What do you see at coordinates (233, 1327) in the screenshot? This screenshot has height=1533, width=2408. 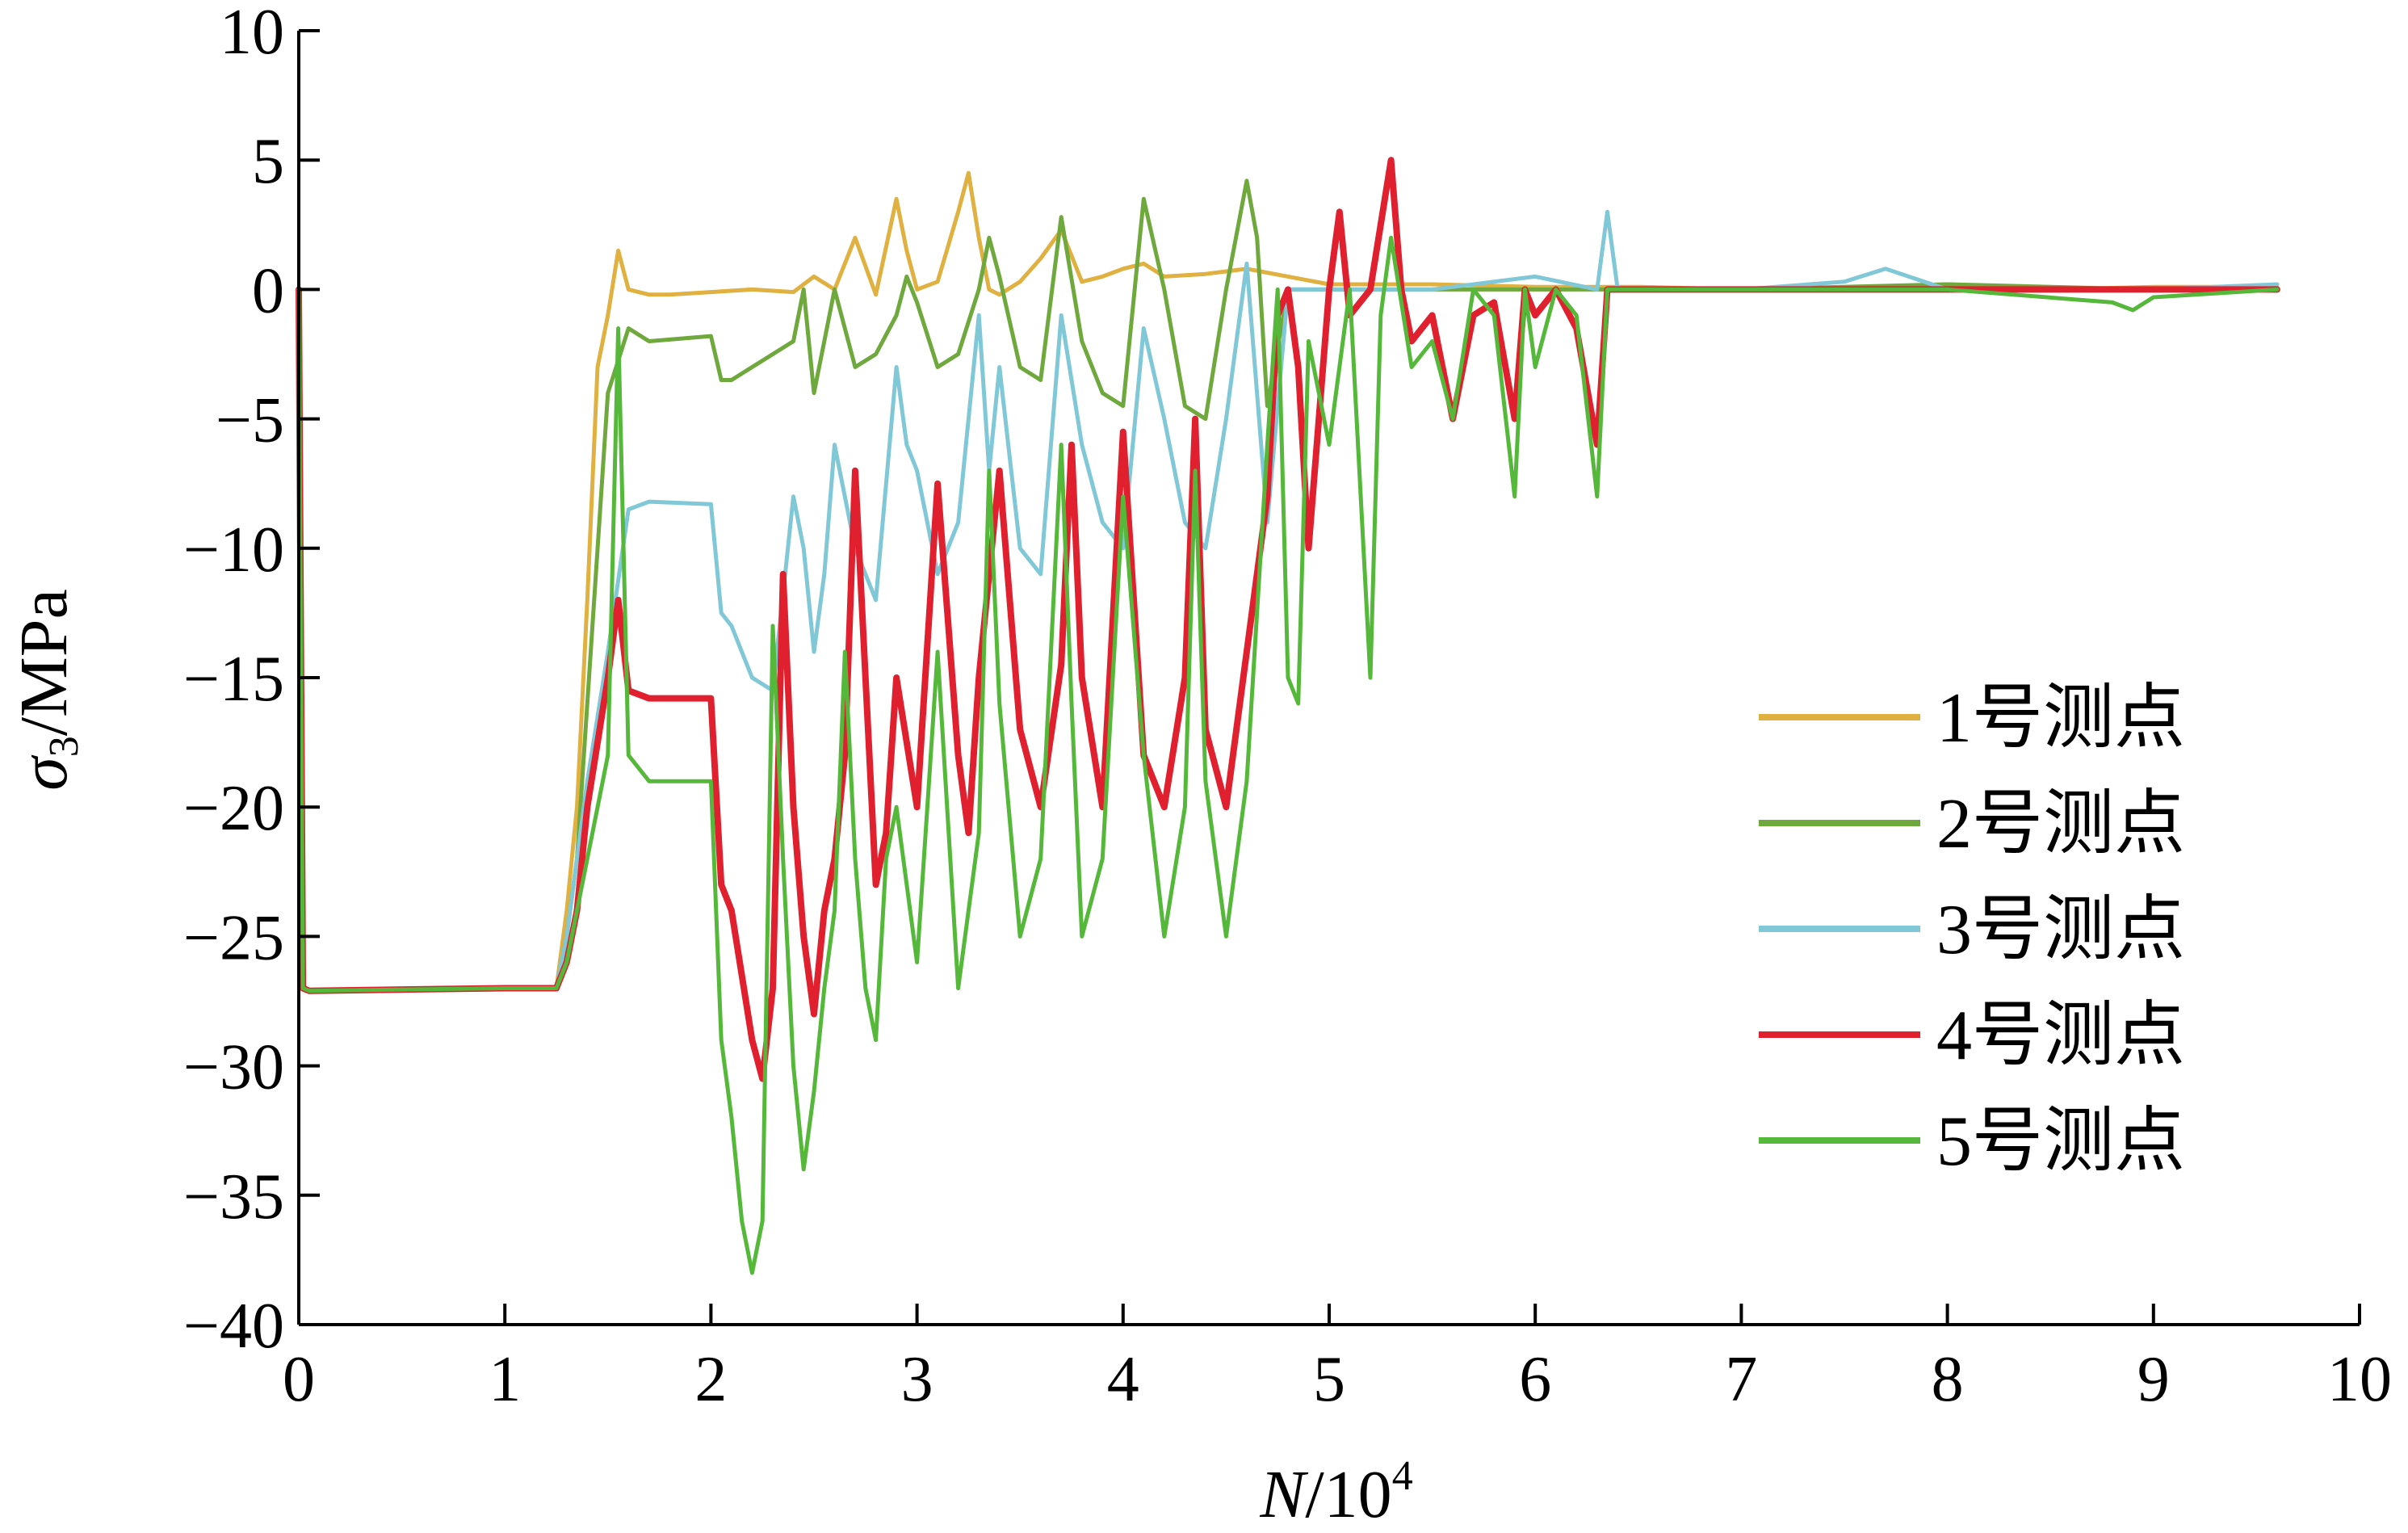 I see `y-tick-label: −40` at bounding box center [233, 1327].